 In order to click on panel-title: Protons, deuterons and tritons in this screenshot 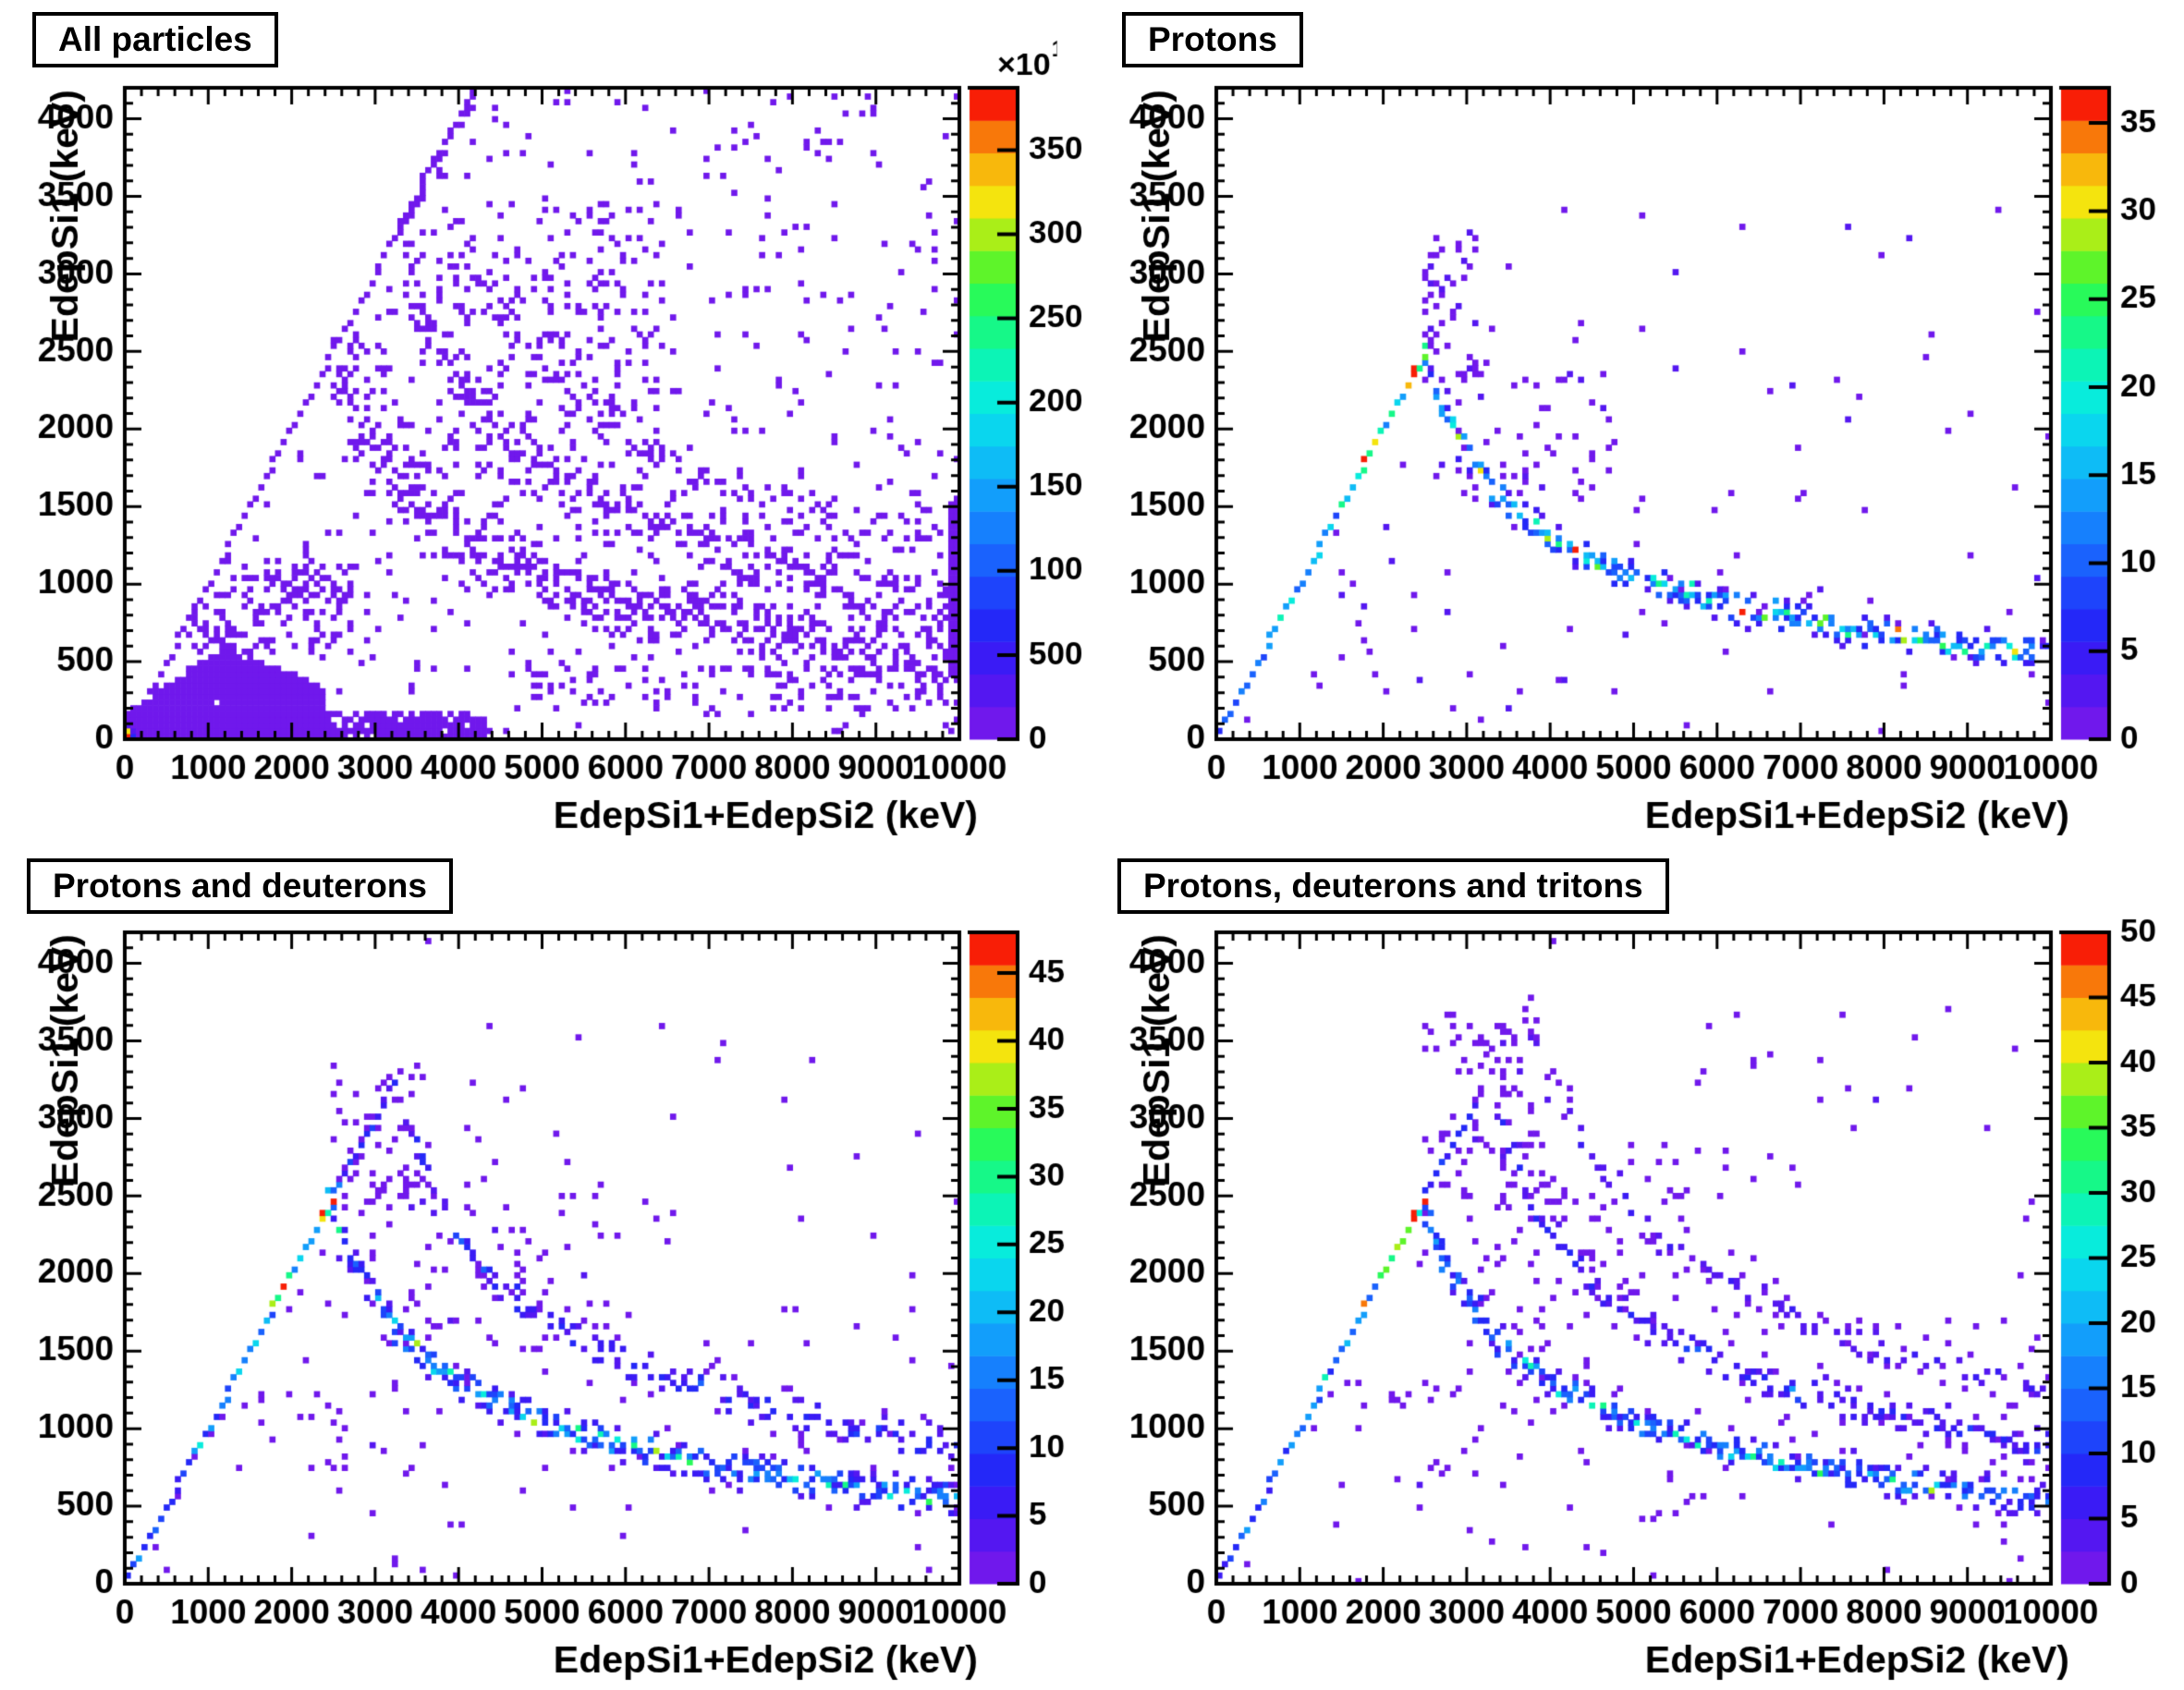, I will do `click(1393, 886)`.